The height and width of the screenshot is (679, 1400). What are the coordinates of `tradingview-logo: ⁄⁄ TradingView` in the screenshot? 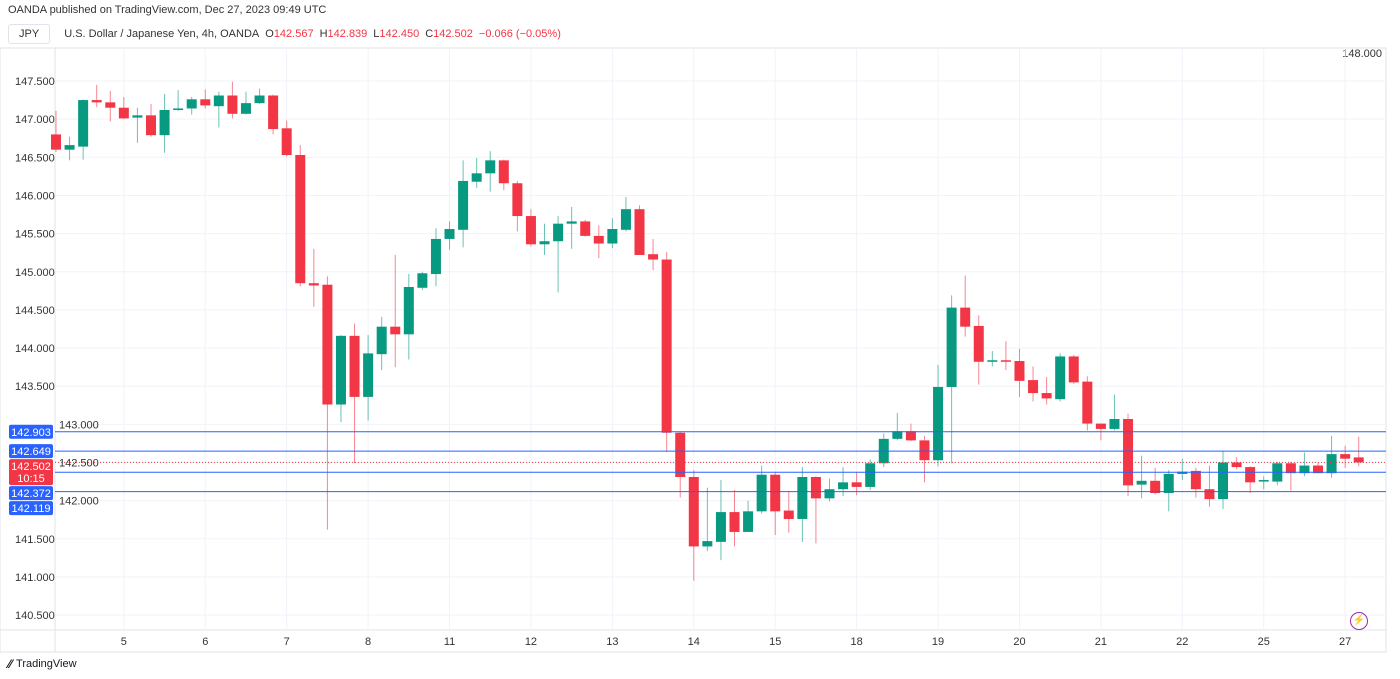 It's located at (42, 664).